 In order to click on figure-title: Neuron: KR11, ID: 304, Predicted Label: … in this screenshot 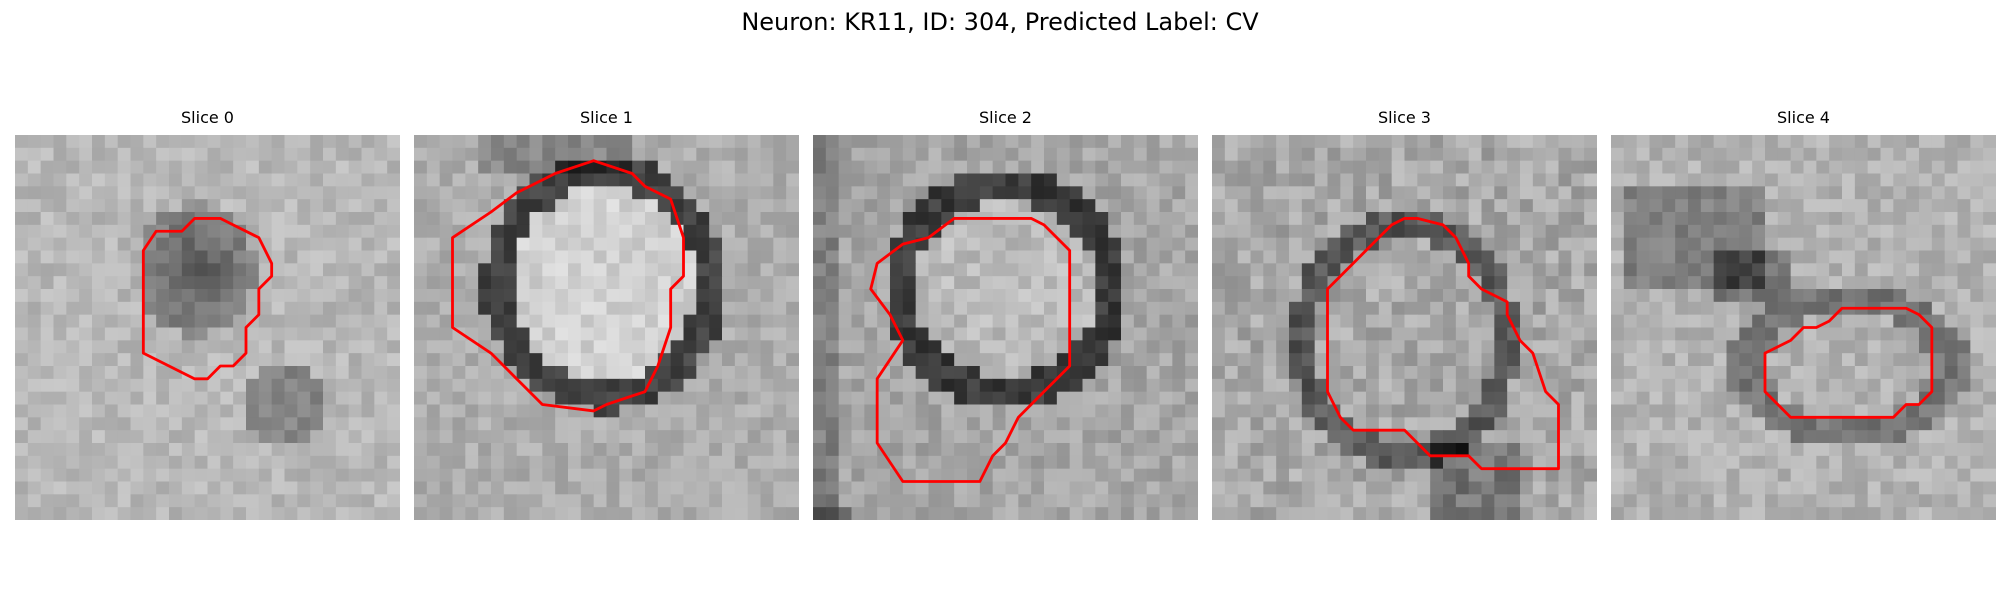, I will do `click(1000, 22)`.